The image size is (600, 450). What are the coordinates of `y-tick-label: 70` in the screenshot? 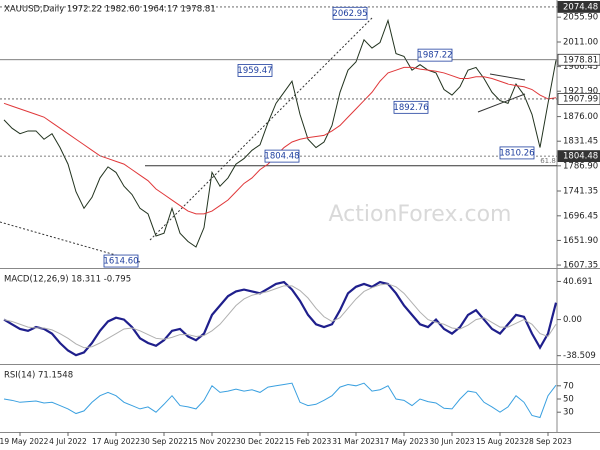 It's located at (568, 386).